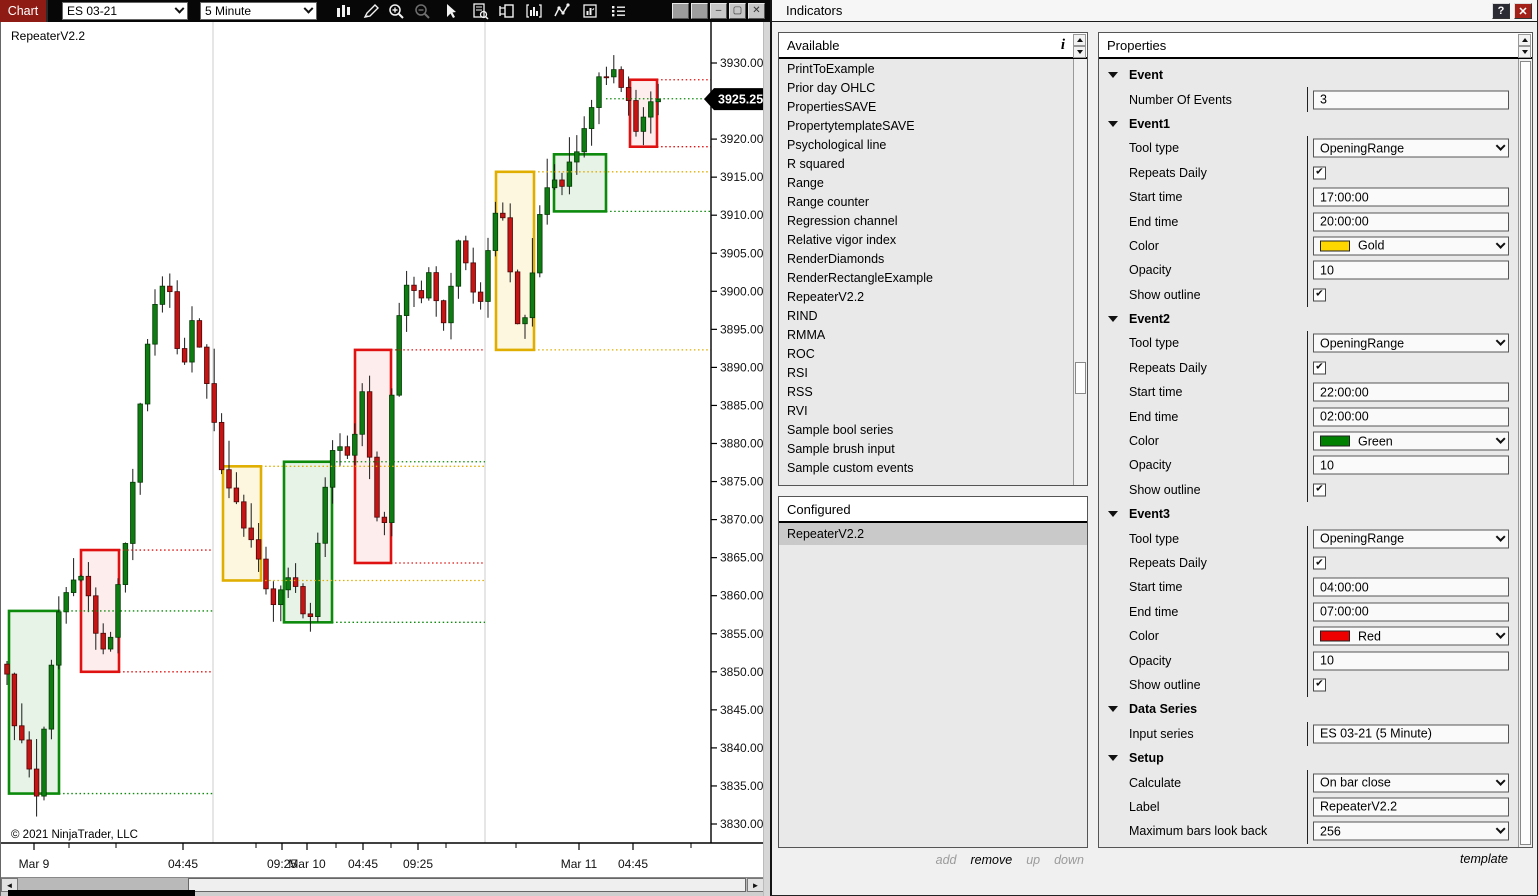 This screenshot has height=896, width=1538. What do you see at coordinates (755, 885) in the screenshot?
I see `scroll-right-button: ►` at bounding box center [755, 885].